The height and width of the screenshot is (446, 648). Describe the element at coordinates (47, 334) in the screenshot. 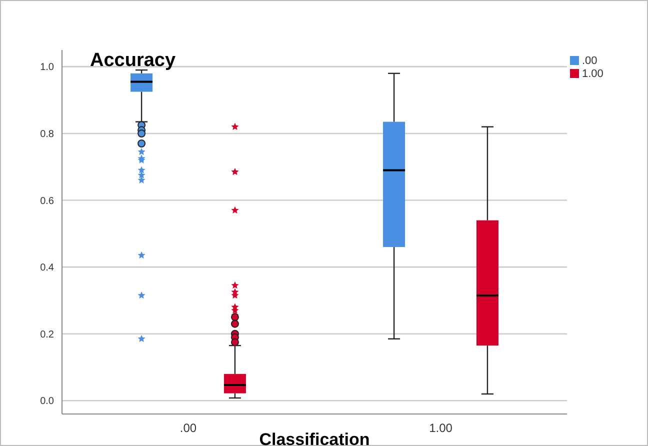

I see `y-tick-label: 0.2` at that location.